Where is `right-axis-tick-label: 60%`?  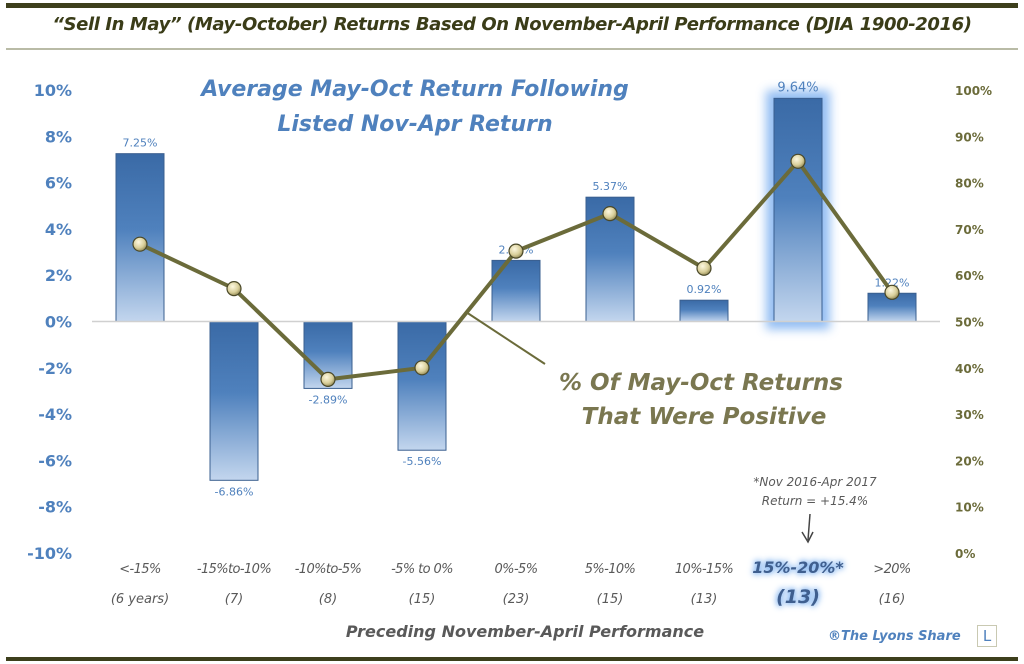 right-axis-tick-label: 60% is located at coordinates (969, 276).